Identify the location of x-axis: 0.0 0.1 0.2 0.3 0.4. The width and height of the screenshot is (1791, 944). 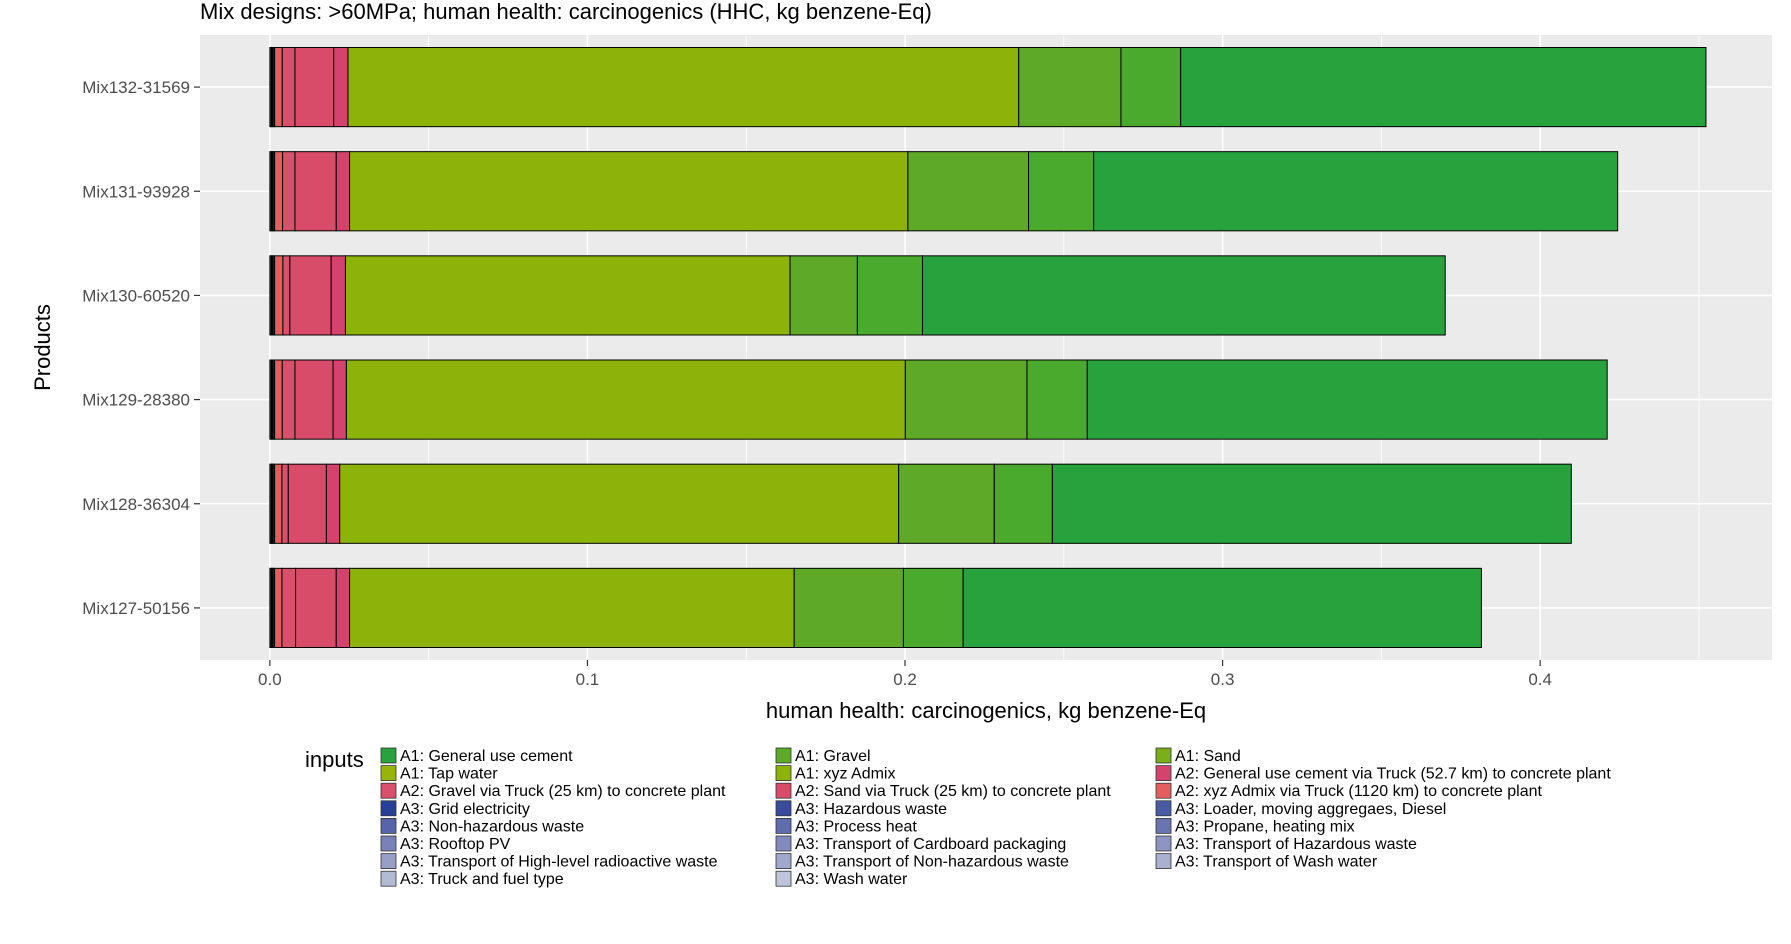
(905, 674).